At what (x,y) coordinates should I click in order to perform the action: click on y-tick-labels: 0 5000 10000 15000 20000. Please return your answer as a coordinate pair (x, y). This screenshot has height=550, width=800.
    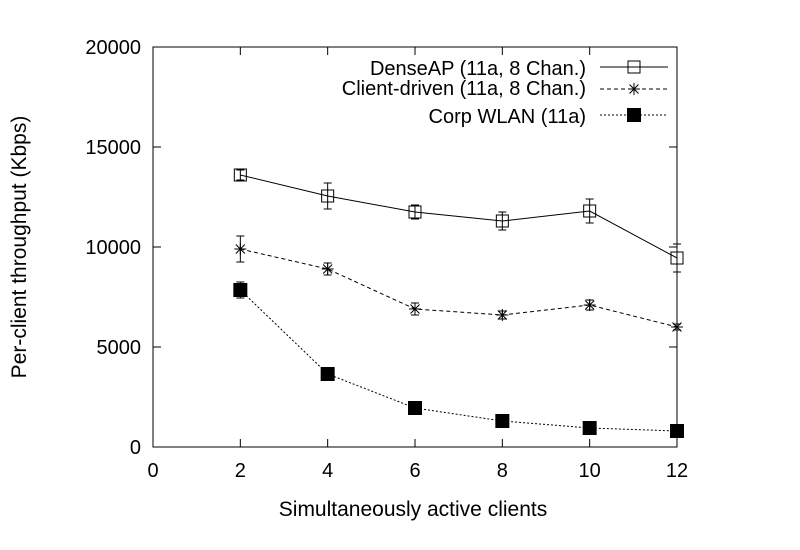
    Looking at the image, I should click on (113, 248).